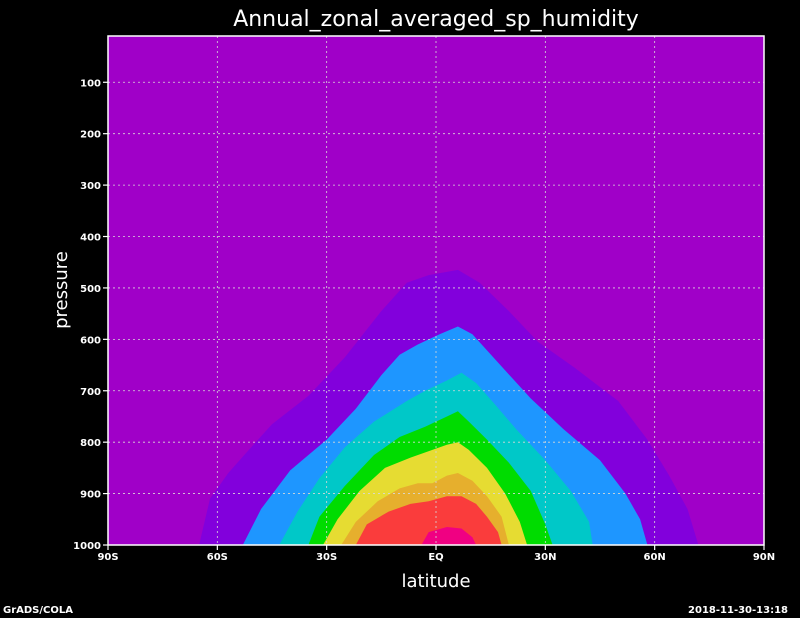  Describe the element at coordinates (435, 557) in the screenshot. I see `x-tick-label: EQ` at that location.